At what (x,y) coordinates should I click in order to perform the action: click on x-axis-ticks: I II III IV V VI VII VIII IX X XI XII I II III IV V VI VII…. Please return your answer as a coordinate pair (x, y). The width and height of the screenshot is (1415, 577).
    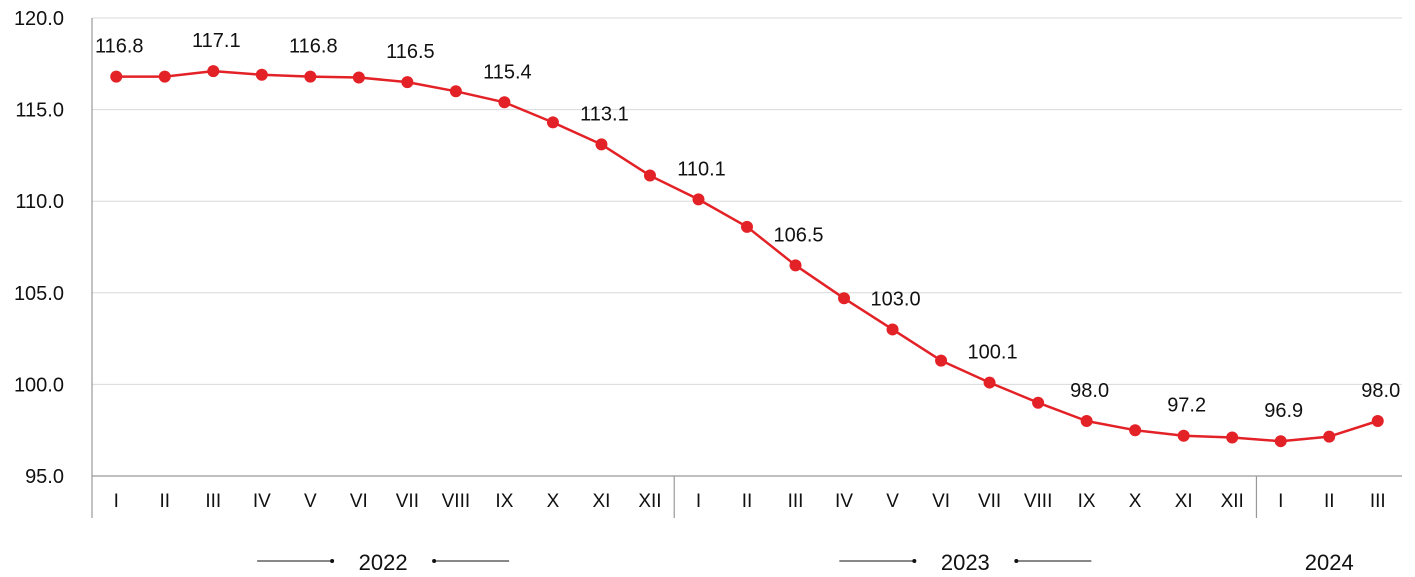
    Looking at the image, I should click on (750, 501).